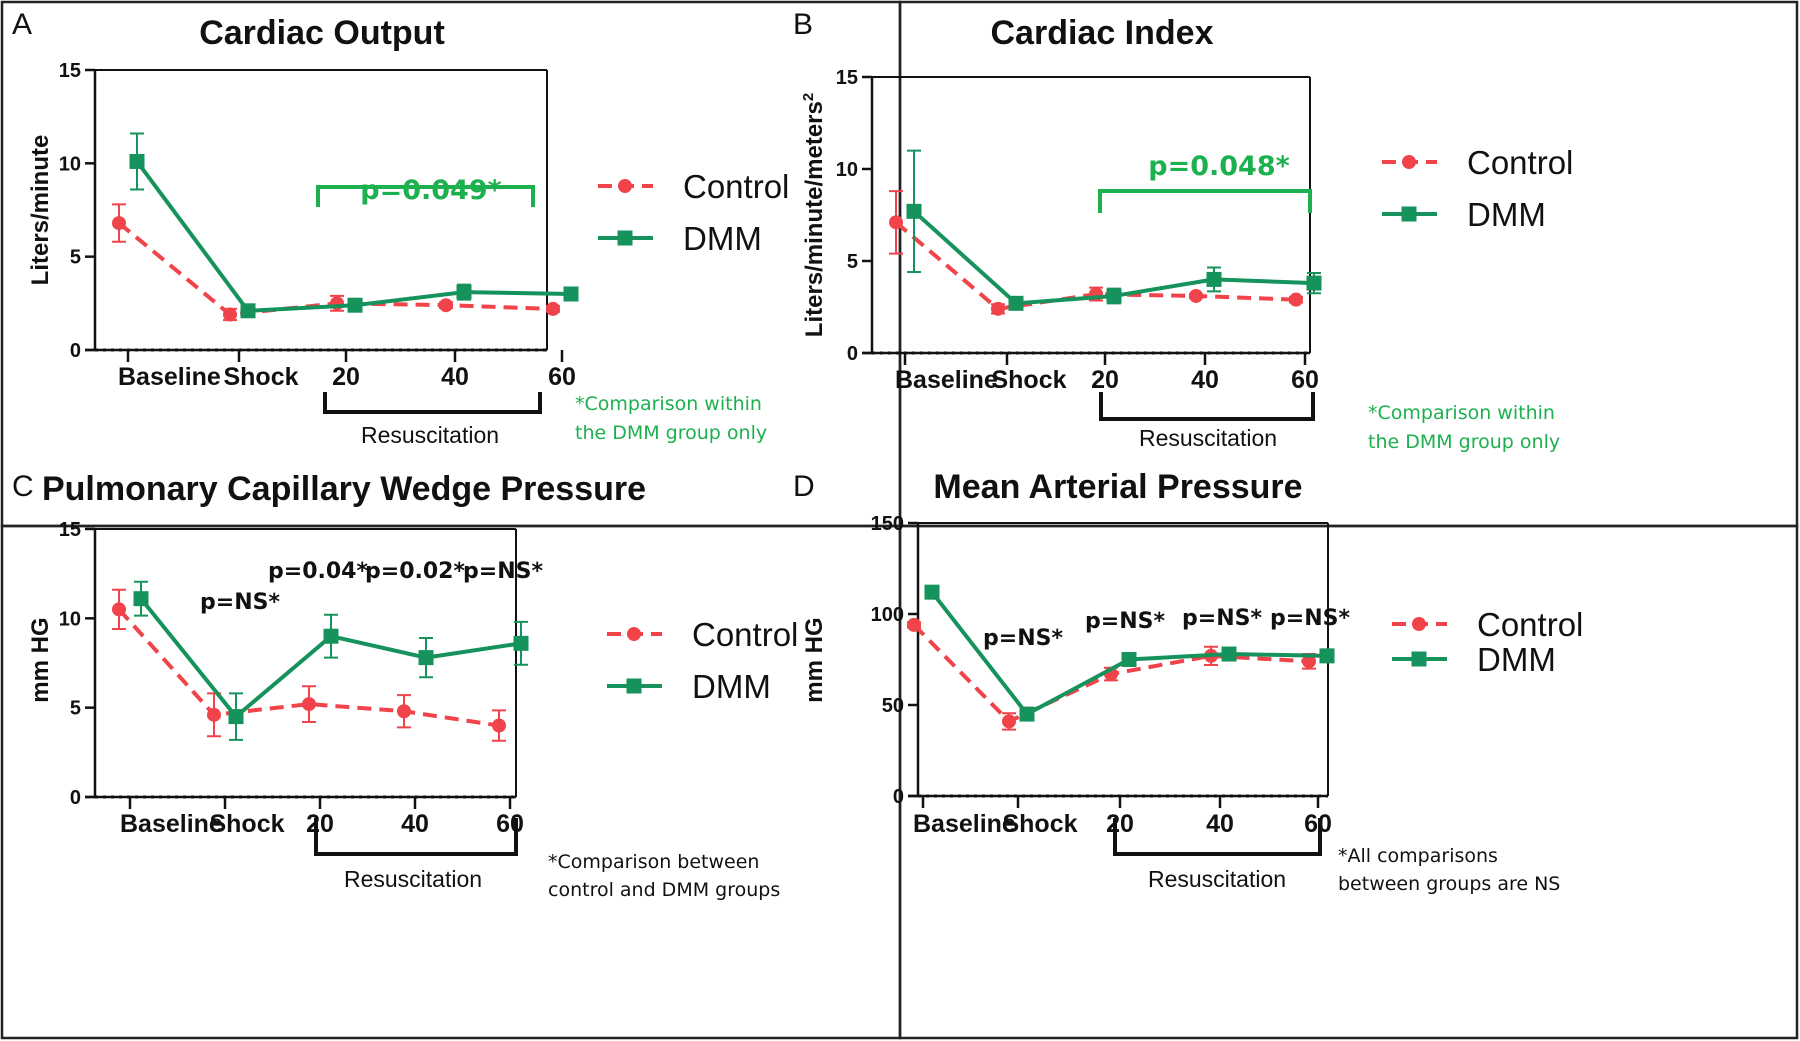 The image size is (1800, 1041). Describe the element at coordinates (1305, 380) in the screenshot. I see `x-tick-label: 60` at that location.